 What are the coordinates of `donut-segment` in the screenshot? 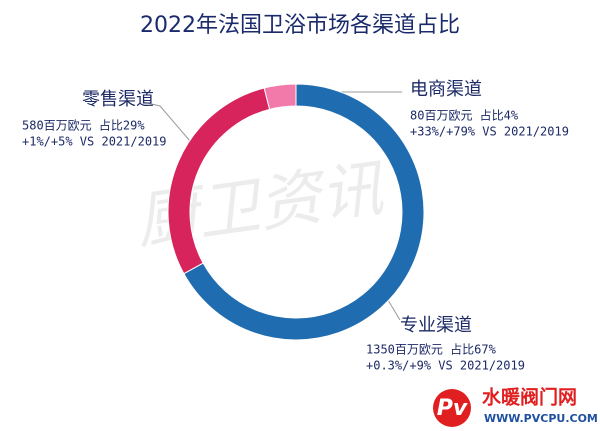 It's located at (280, 96).